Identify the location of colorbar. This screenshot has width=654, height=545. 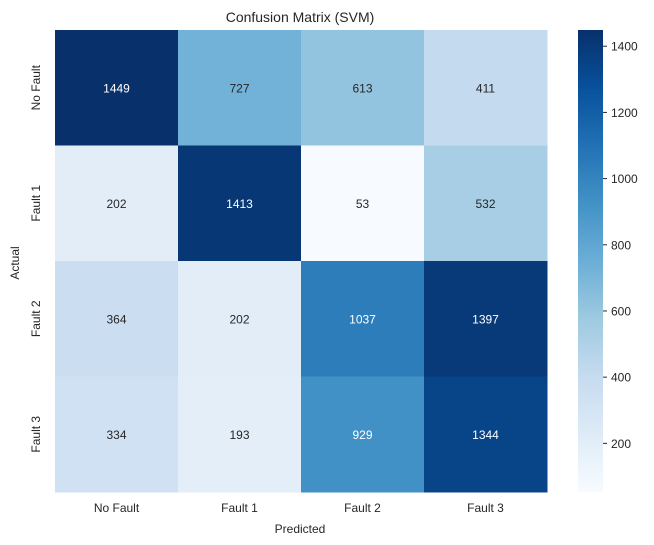
(590, 261).